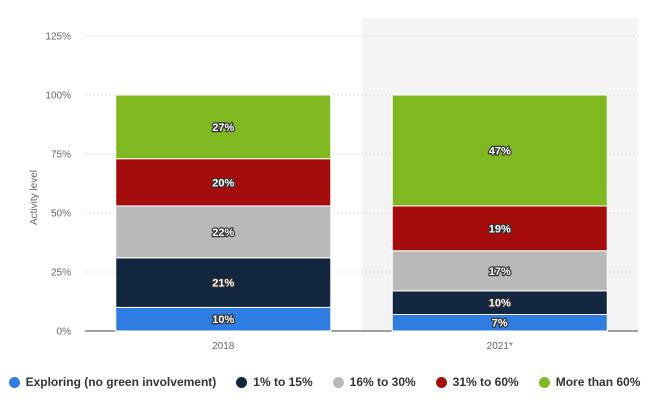 This screenshot has width=649, height=415. I want to click on legend-item: 16% to 30%, so click(374, 382).